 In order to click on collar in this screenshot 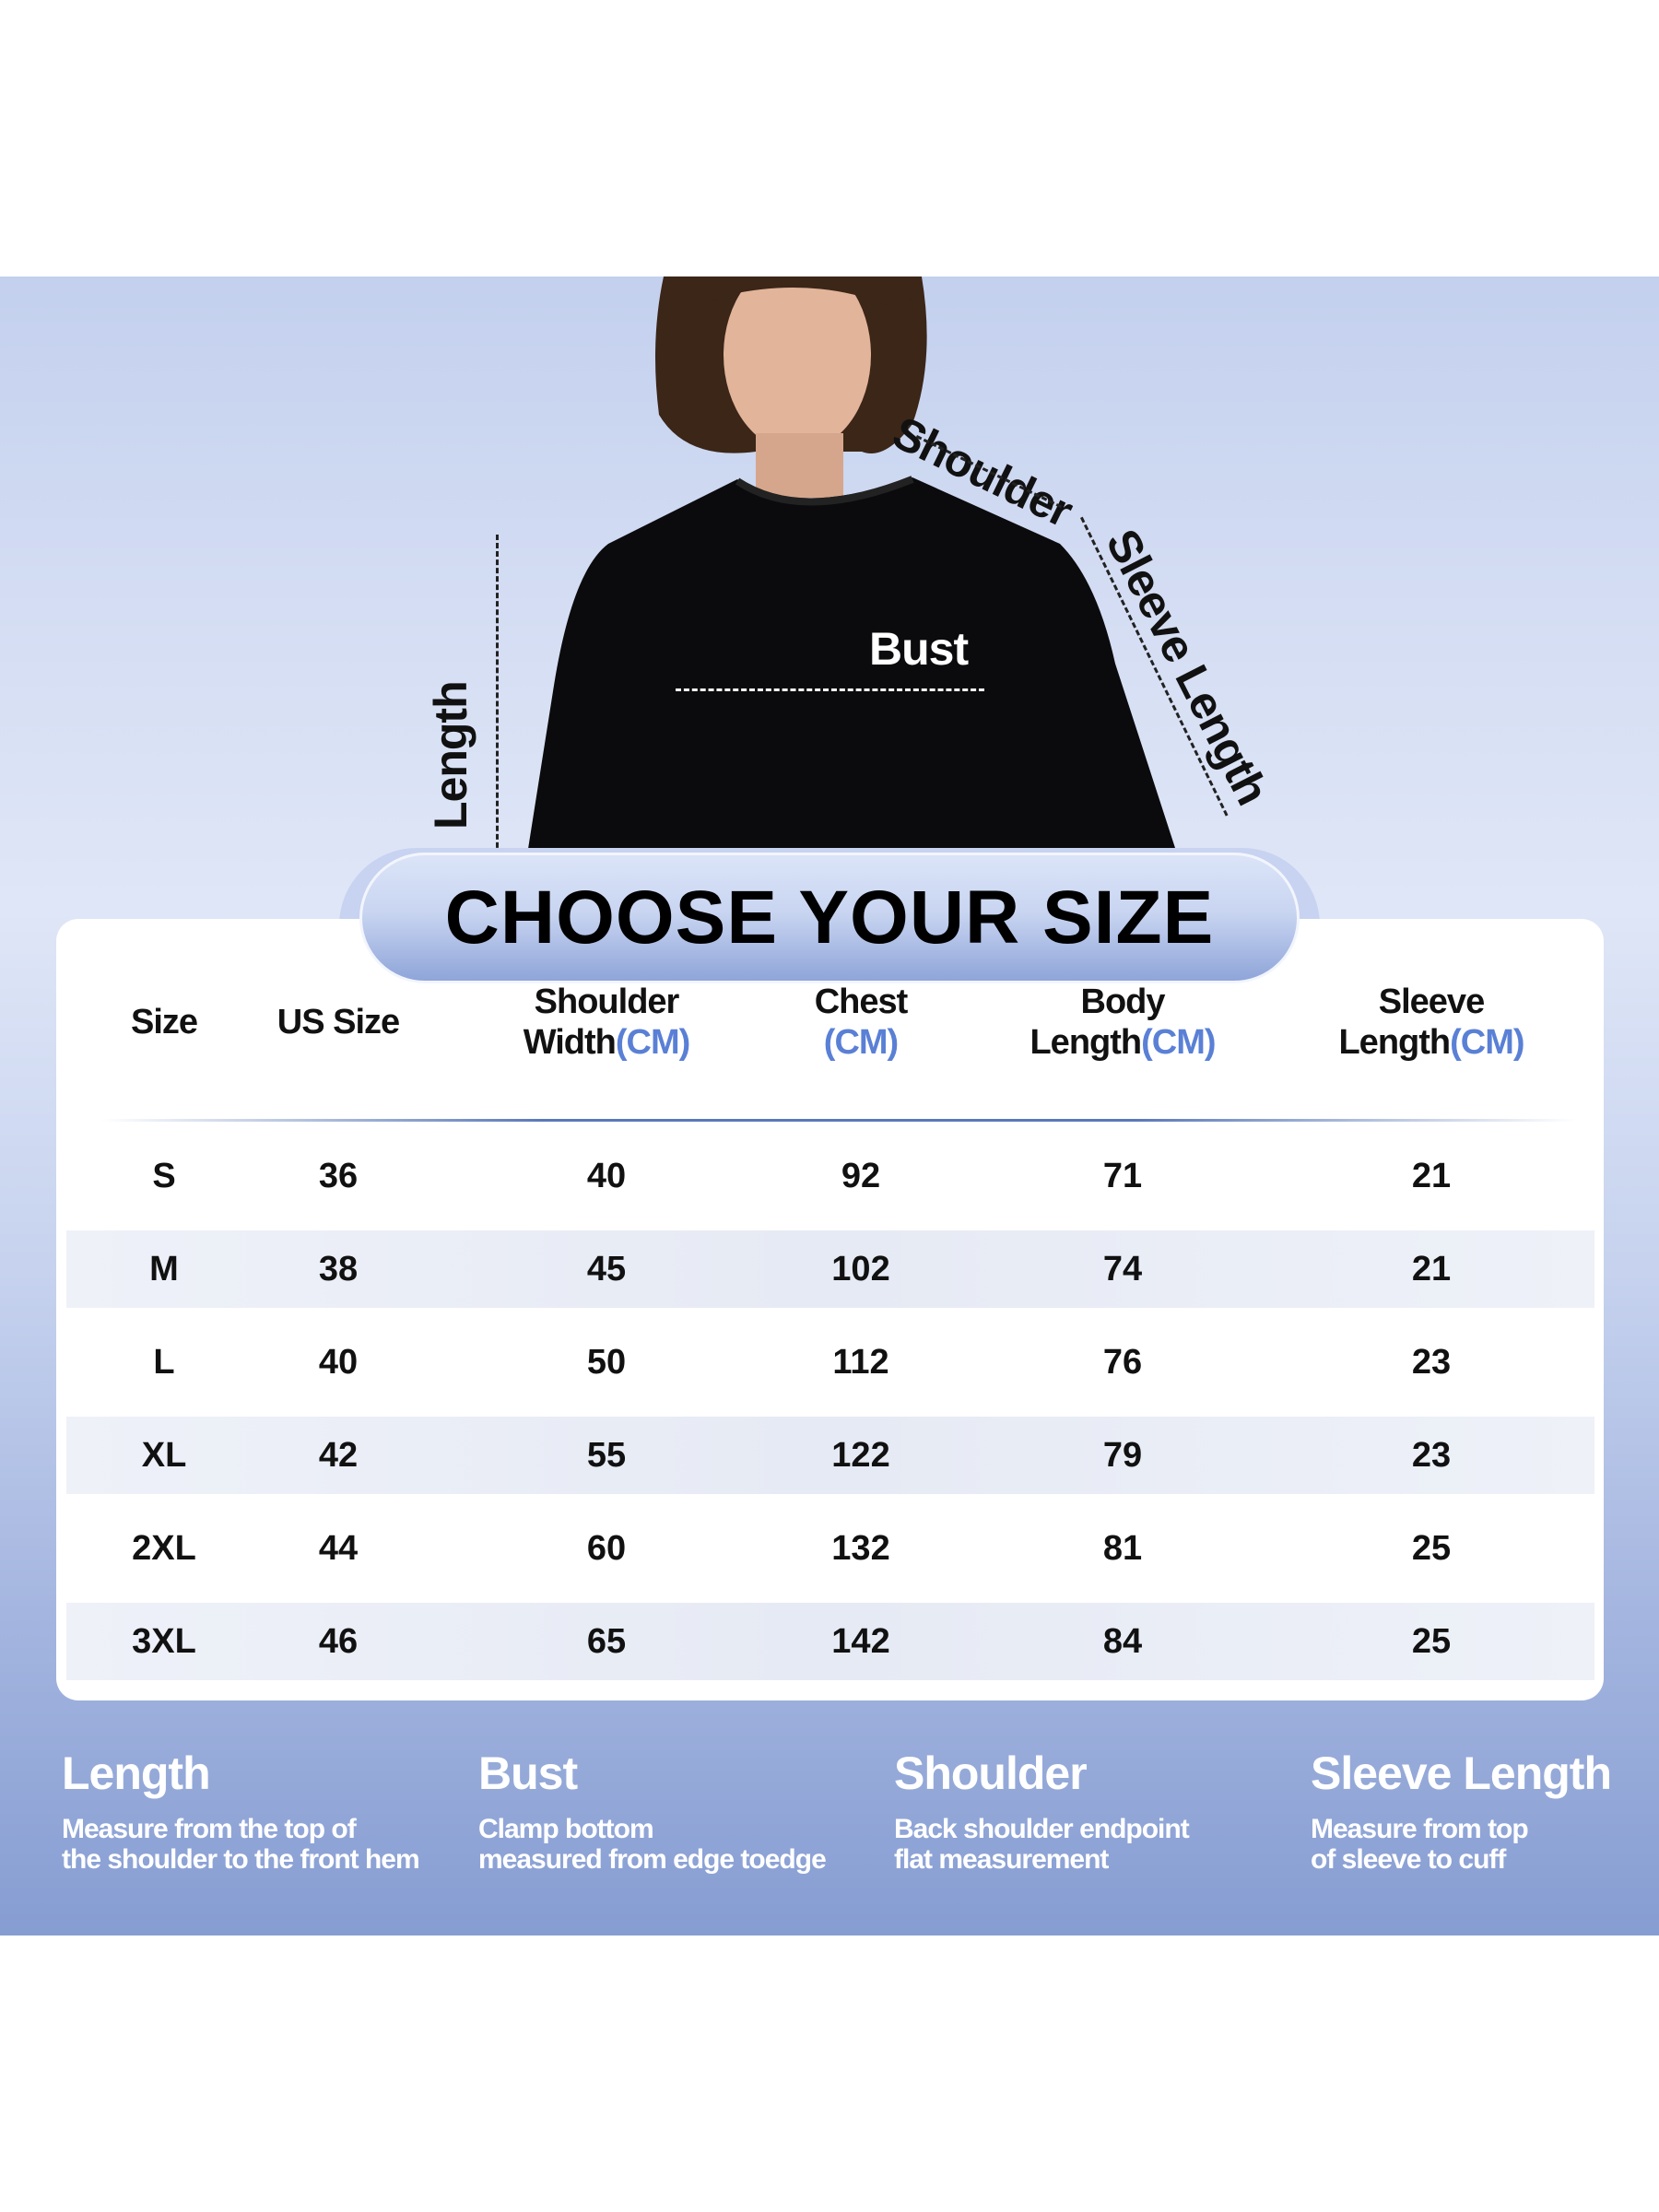, I will do `click(824, 491)`.